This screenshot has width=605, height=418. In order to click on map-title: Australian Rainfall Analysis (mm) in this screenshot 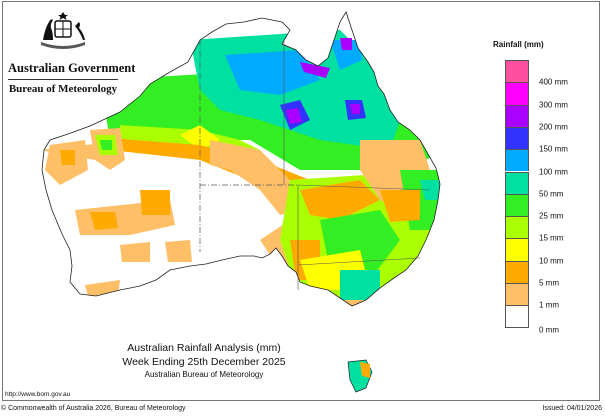, I will do `click(204, 348)`.